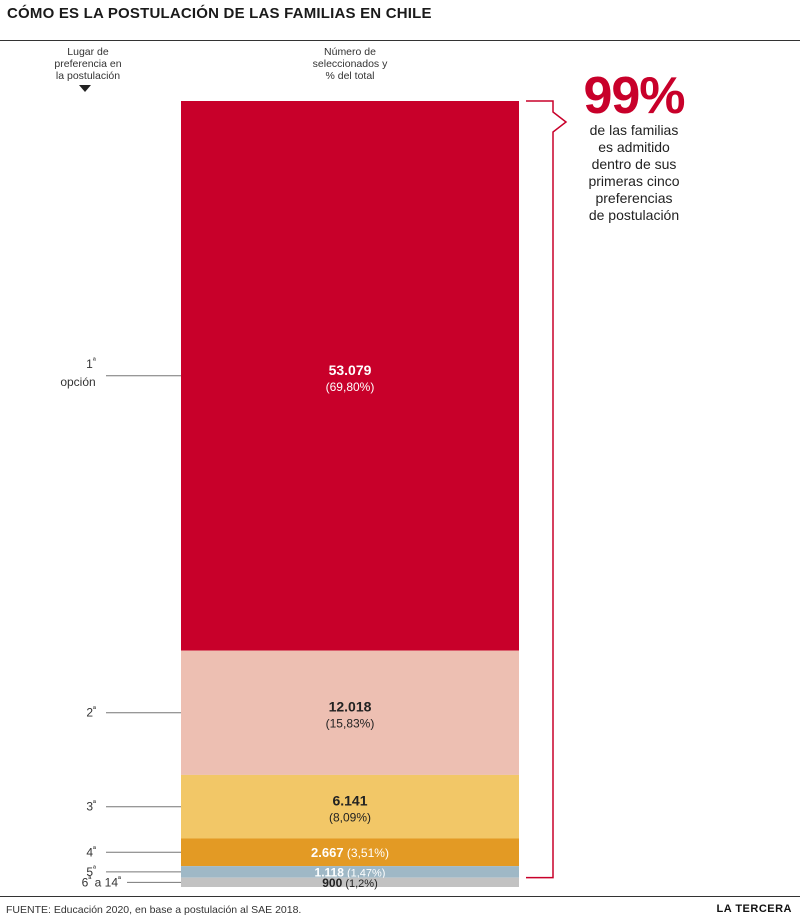 This screenshot has width=800, height=919. Describe the element at coordinates (350, 724) in the screenshot. I see `segment-percent-label: (15,83%)` at that location.